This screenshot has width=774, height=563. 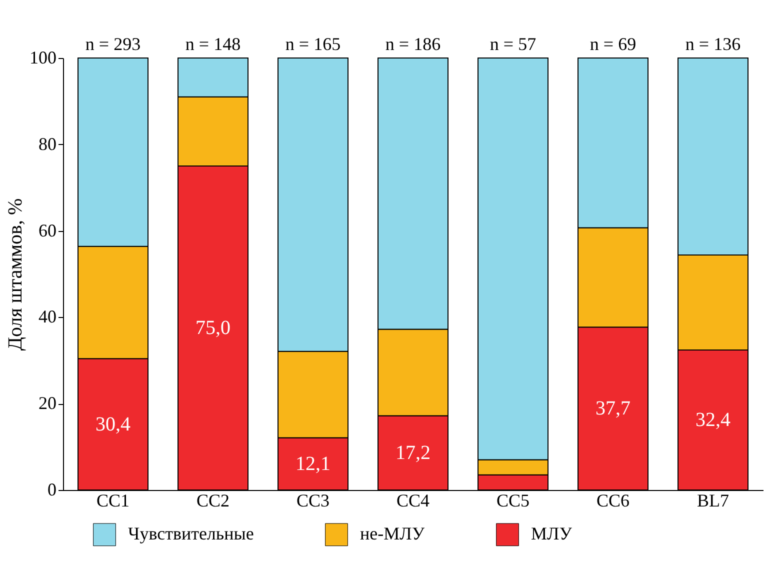 What do you see at coordinates (113, 500) in the screenshot?
I see `x-tick-label: CC1` at bounding box center [113, 500].